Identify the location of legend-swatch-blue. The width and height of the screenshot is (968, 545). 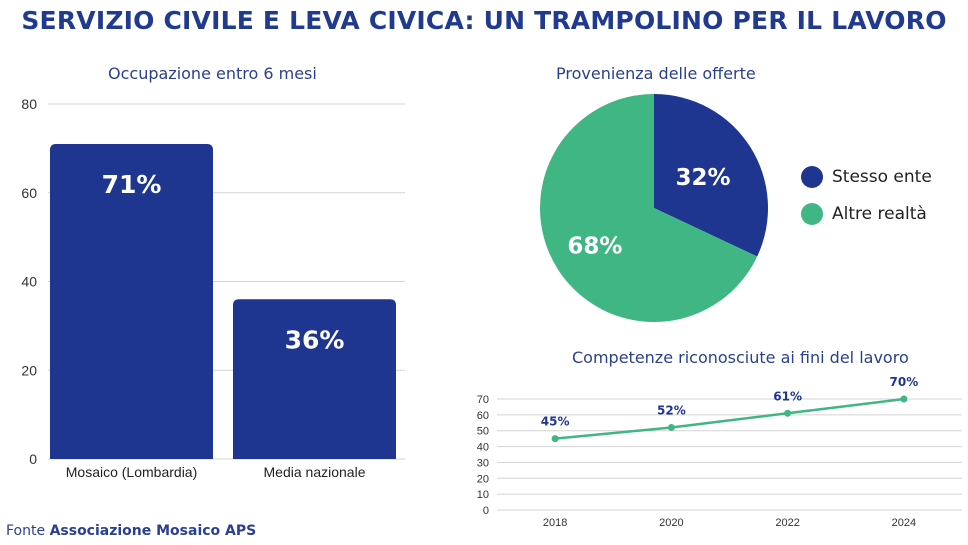
(812, 177).